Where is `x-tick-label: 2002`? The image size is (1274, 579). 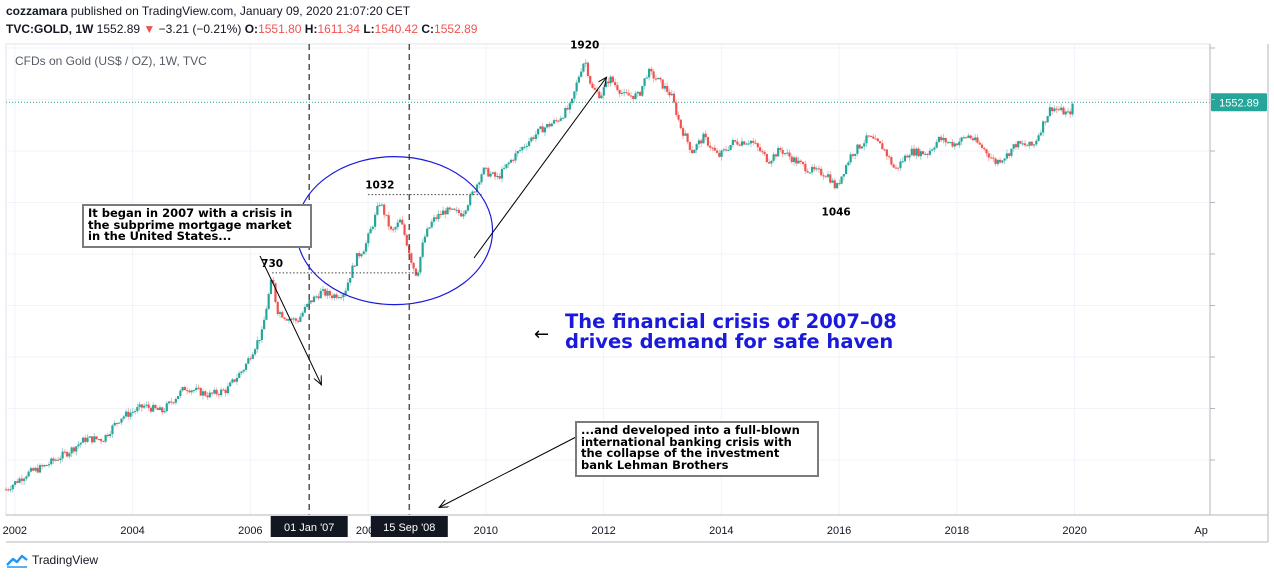 x-tick-label: 2002 is located at coordinates (15, 531).